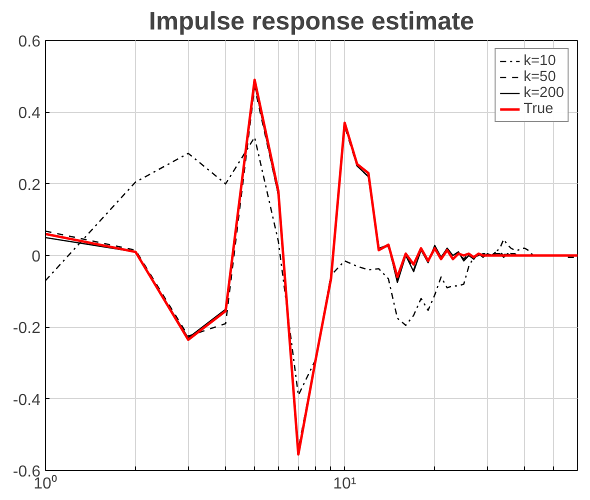 The image size is (590, 500). I want to click on chart-title: Impulse response estimate, so click(311, 22).